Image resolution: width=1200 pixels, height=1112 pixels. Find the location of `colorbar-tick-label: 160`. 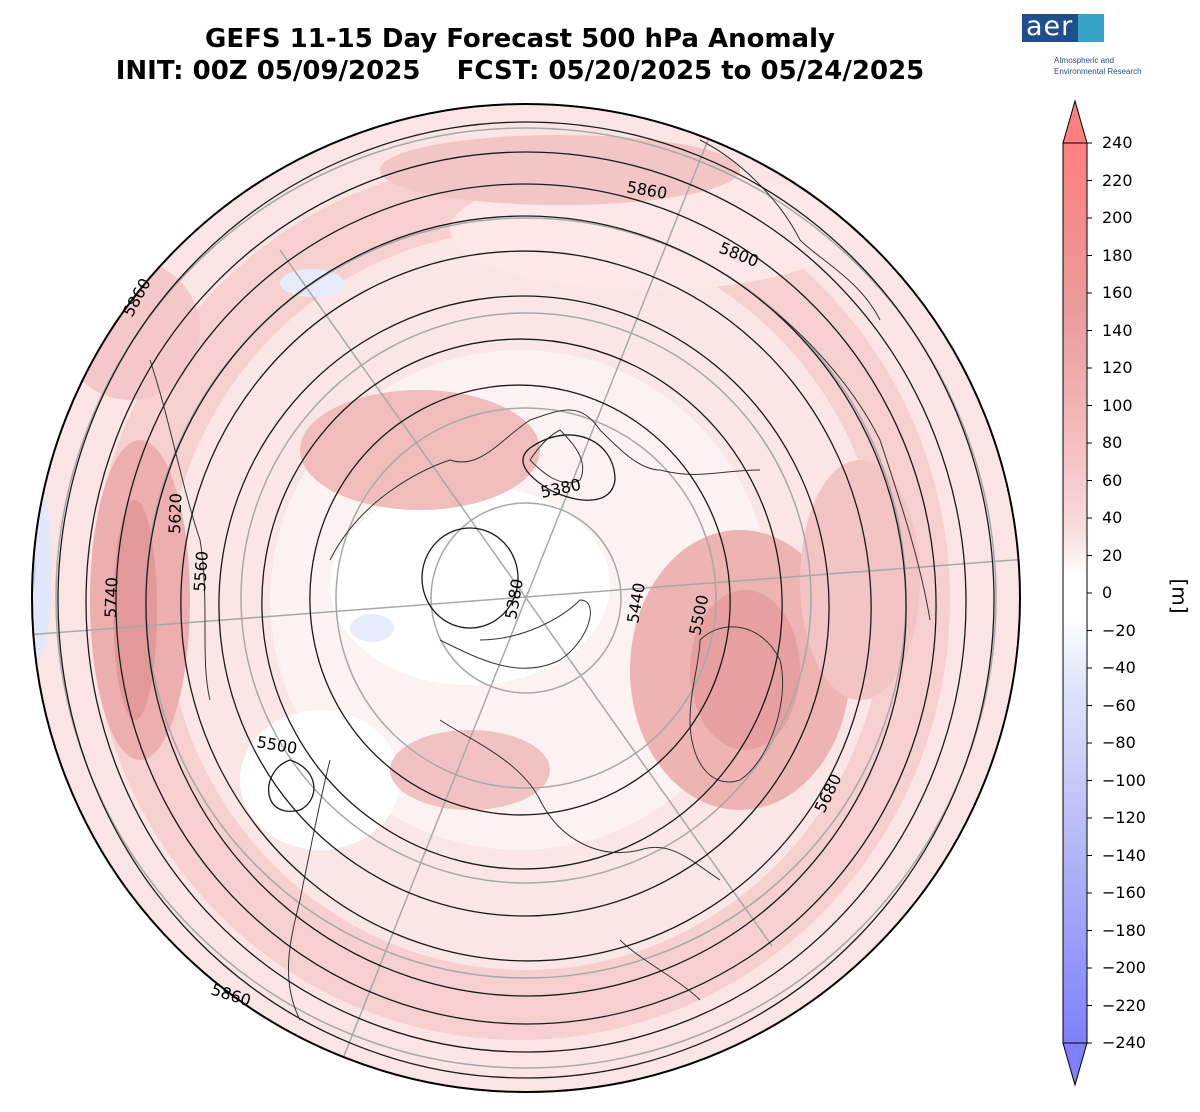

colorbar-tick-label: 160 is located at coordinates (1117, 292).